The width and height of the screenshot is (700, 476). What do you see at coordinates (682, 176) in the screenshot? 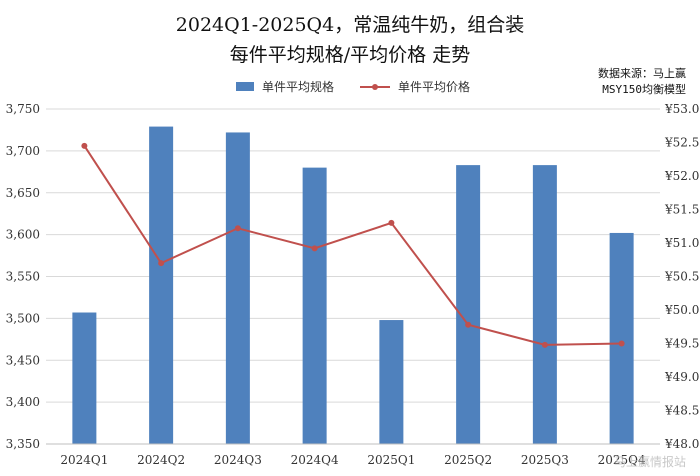
I see `y-right-tick-label: ¥52.00` at bounding box center [682, 176].